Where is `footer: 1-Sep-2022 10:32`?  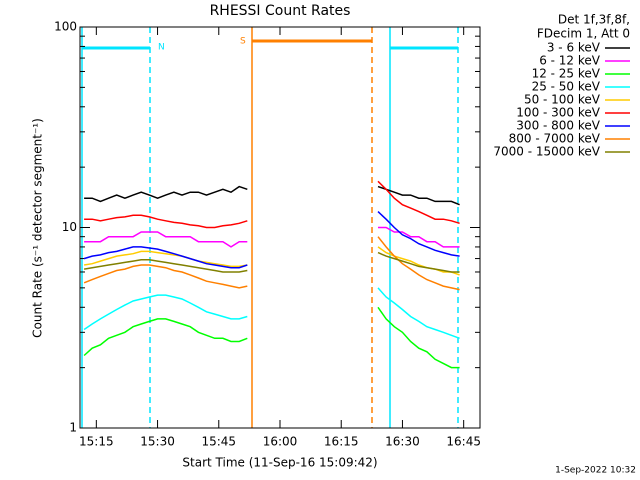
footer: 1-Sep-2022 10:32 is located at coordinates (595, 471).